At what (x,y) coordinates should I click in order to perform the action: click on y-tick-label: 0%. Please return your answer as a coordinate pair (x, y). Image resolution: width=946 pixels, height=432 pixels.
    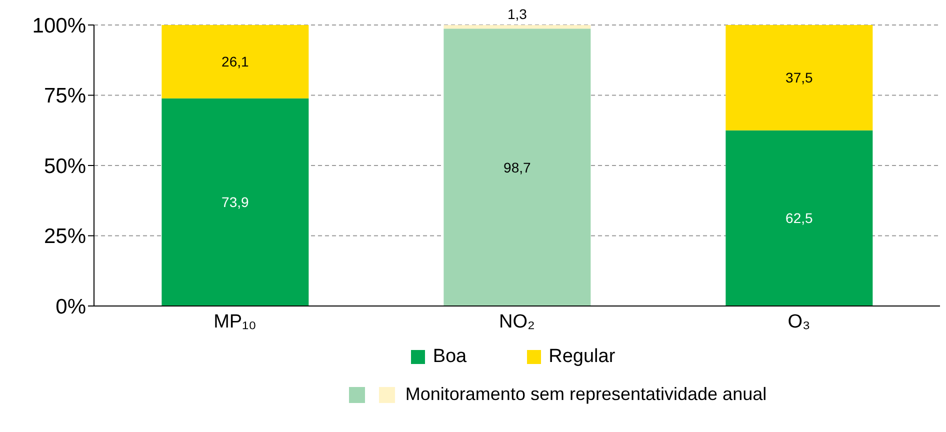
    Looking at the image, I should click on (71, 306).